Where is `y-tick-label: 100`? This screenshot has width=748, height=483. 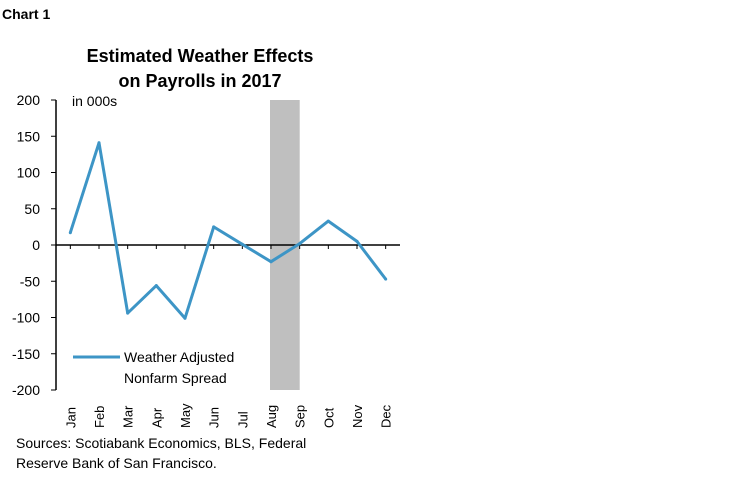
y-tick-label: 100 is located at coordinates (29, 173).